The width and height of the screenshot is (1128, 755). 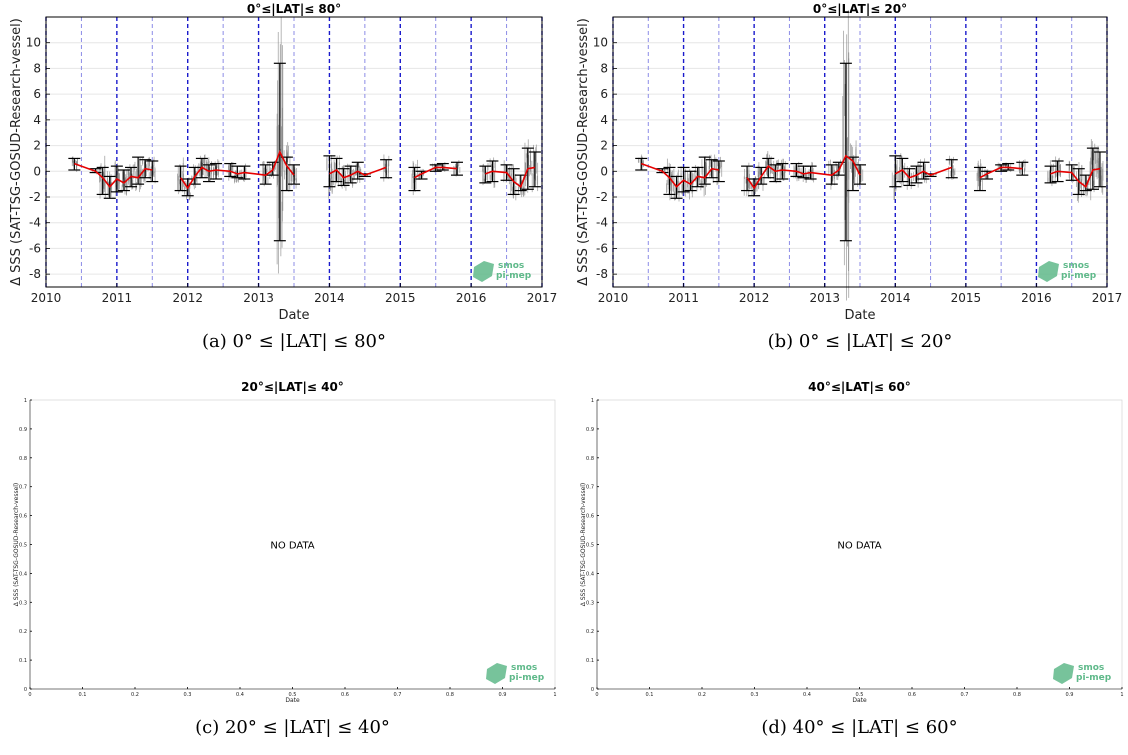 What do you see at coordinates (590, 430) in the screenshot?
I see `y-tick-label: 0.9` at bounding box center [590, 430].